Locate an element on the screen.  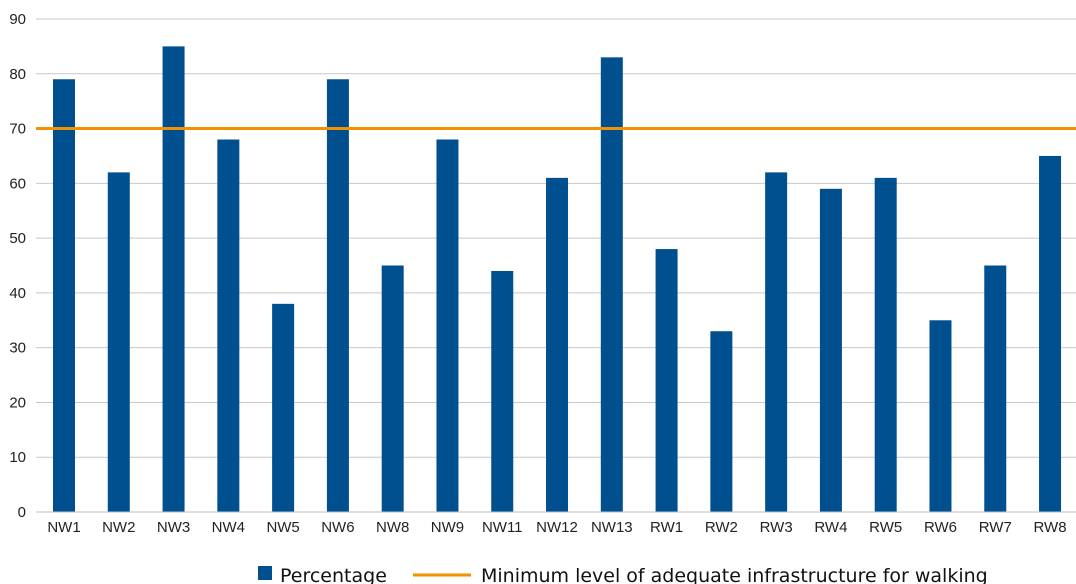
bar-nw3 is located at coordinates (173, 279).